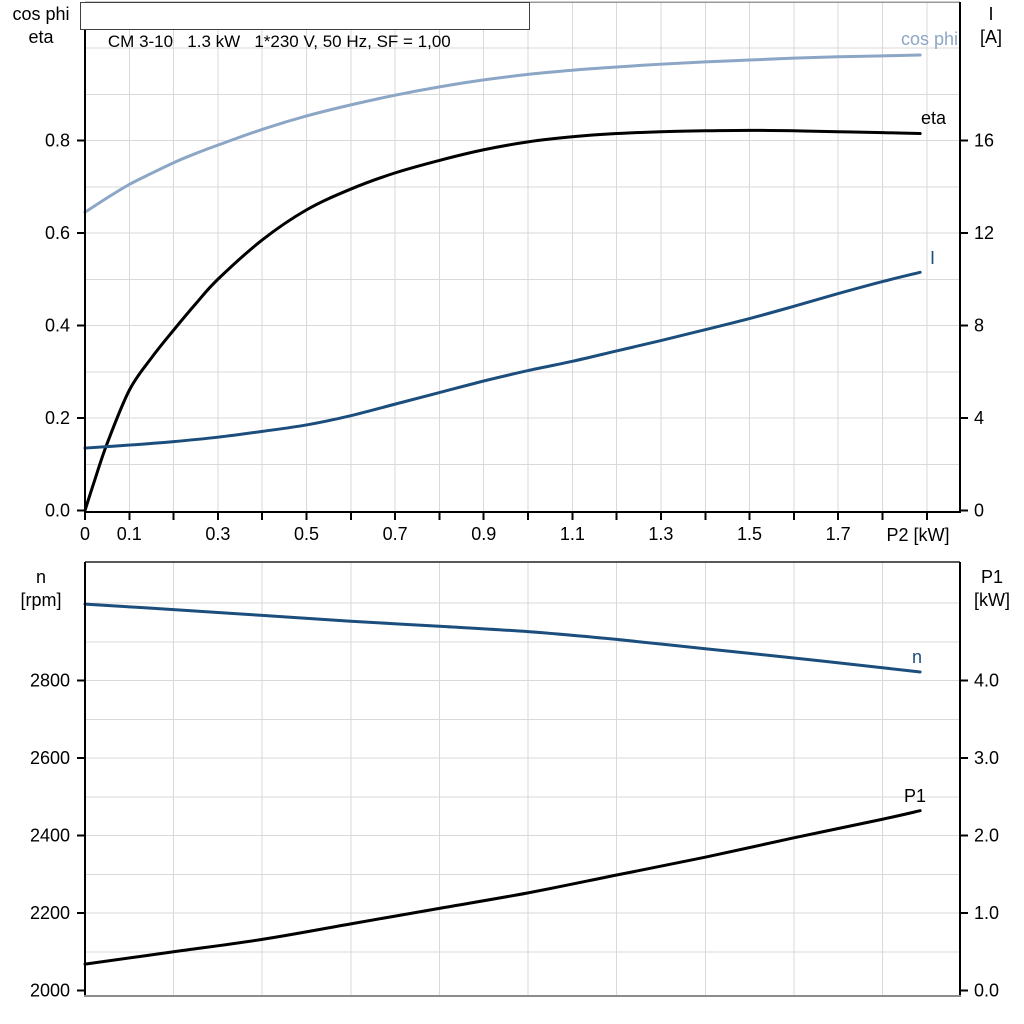 The image size is (1024, 1024). Describe the element at coordinates (50, 681) in the screenshot. I see `y-left-tick-label: 2800` at that location.